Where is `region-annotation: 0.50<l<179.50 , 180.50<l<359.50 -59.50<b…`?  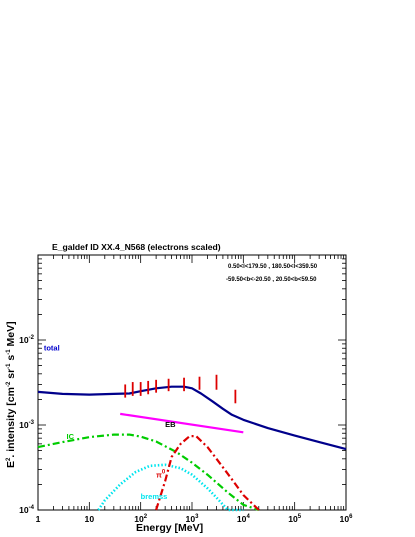
region-annotation: 0.50<l<179.50 , 180.50<l<359.50 -59.50<b… is located at coordinates (272, 273).